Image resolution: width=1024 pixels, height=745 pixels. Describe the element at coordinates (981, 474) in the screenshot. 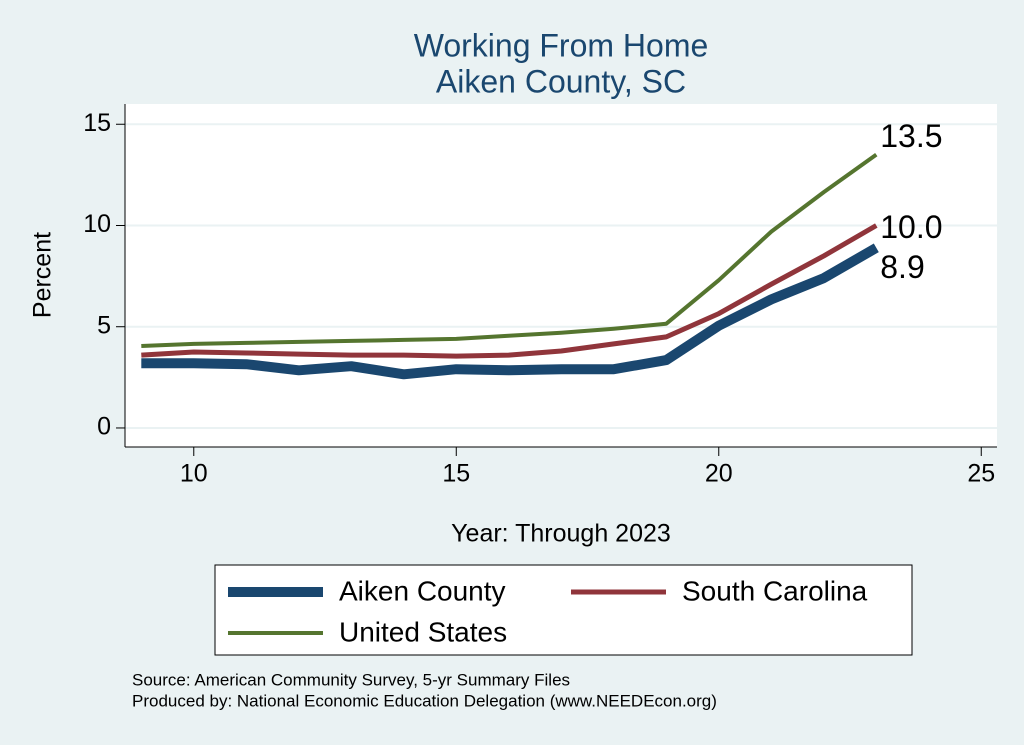

I see `x-tick-label: 25` at that location.